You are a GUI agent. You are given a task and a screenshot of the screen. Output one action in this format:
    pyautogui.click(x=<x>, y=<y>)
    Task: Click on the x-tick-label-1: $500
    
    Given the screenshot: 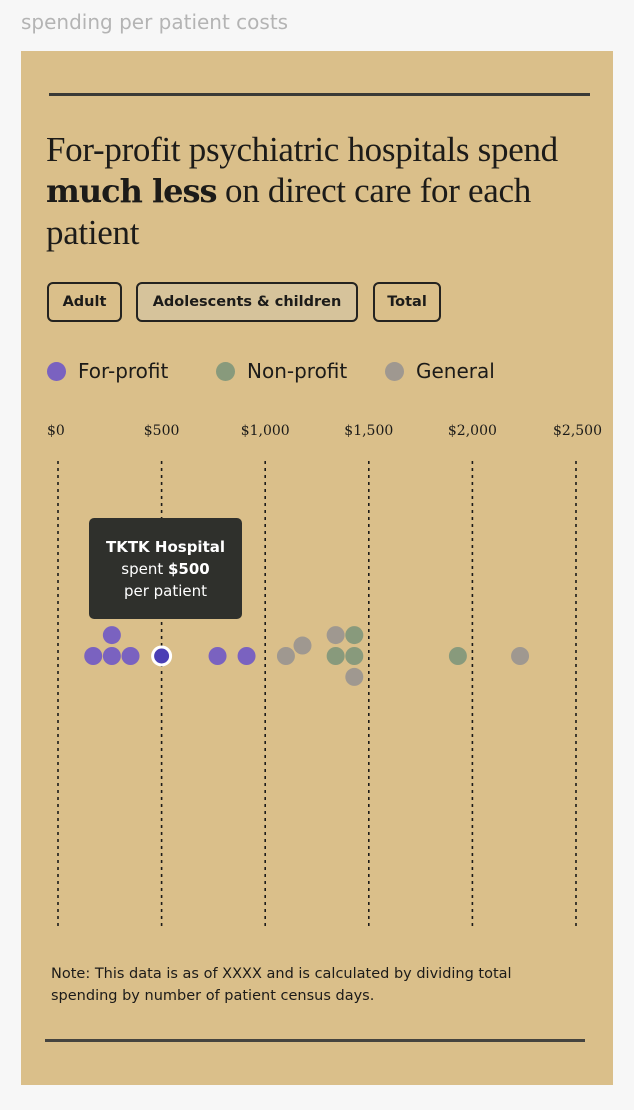 What is the action you would take?
    pyautogui.click(x=162, y=431)
    